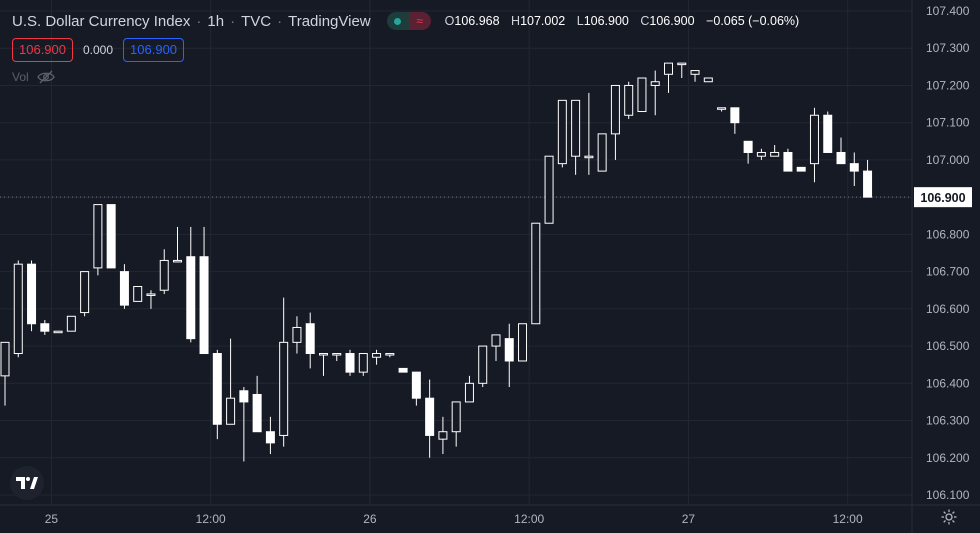 The image size is (980, 533). What do you see at coordinates (370, 519) in the screenshot?
I see `x-tick-label: 26` at bounding box center [370, 519].